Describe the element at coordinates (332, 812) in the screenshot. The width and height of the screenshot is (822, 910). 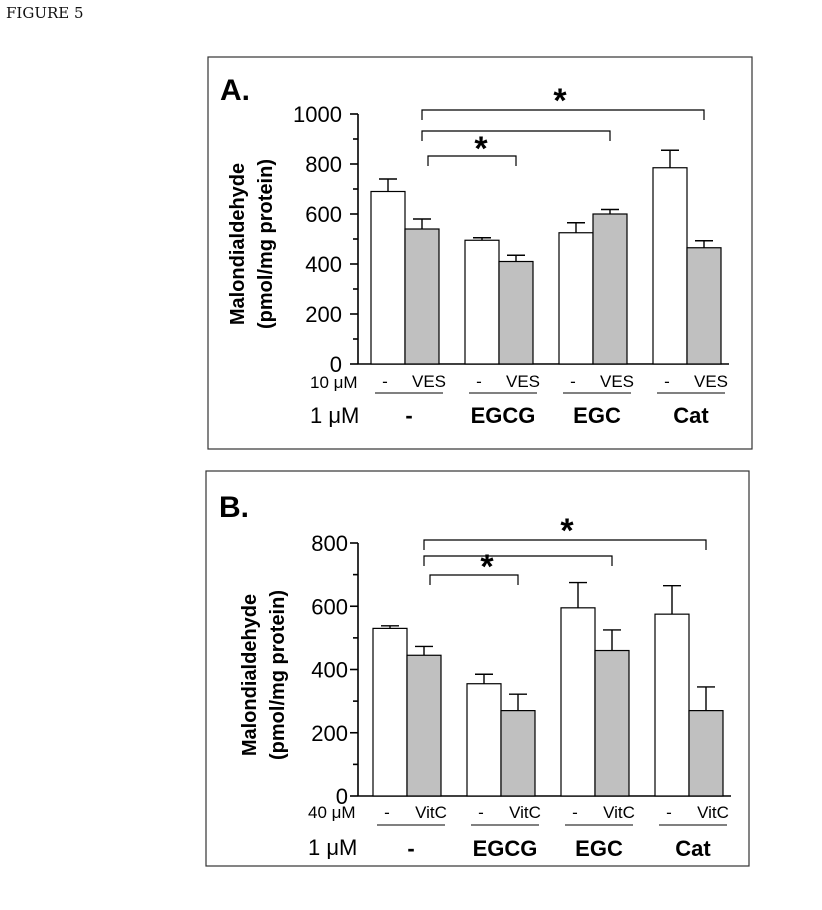
I see `panel-b-treatment-row-label: 40 μM` at that location.